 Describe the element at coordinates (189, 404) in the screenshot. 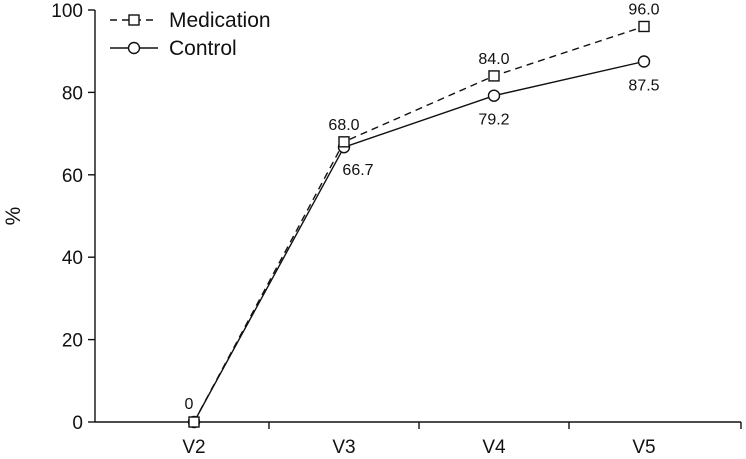

I see `control-data-label: 0` at that location.